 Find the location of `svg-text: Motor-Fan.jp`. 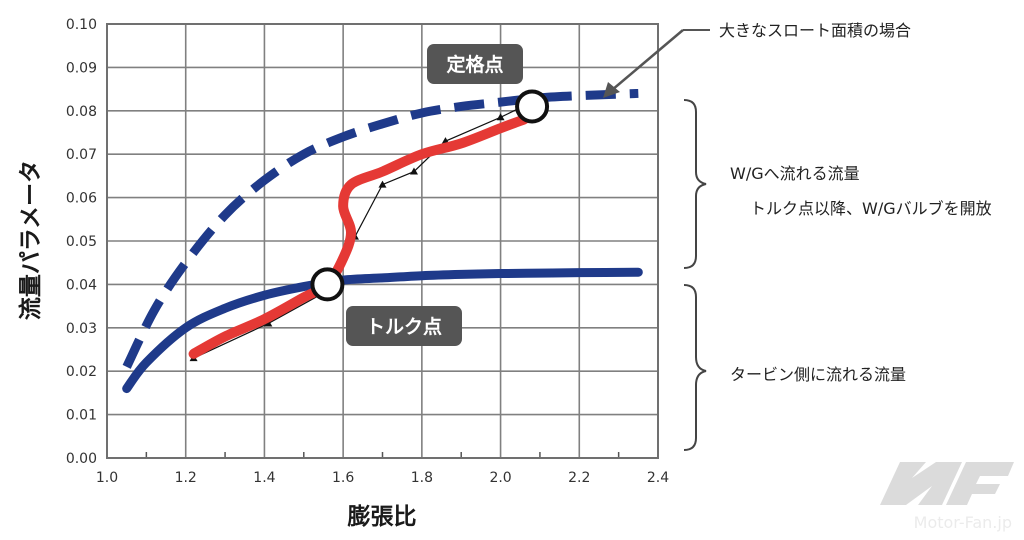

svg-text: Motor-Fan.jp is located at coordinates (963, 522).